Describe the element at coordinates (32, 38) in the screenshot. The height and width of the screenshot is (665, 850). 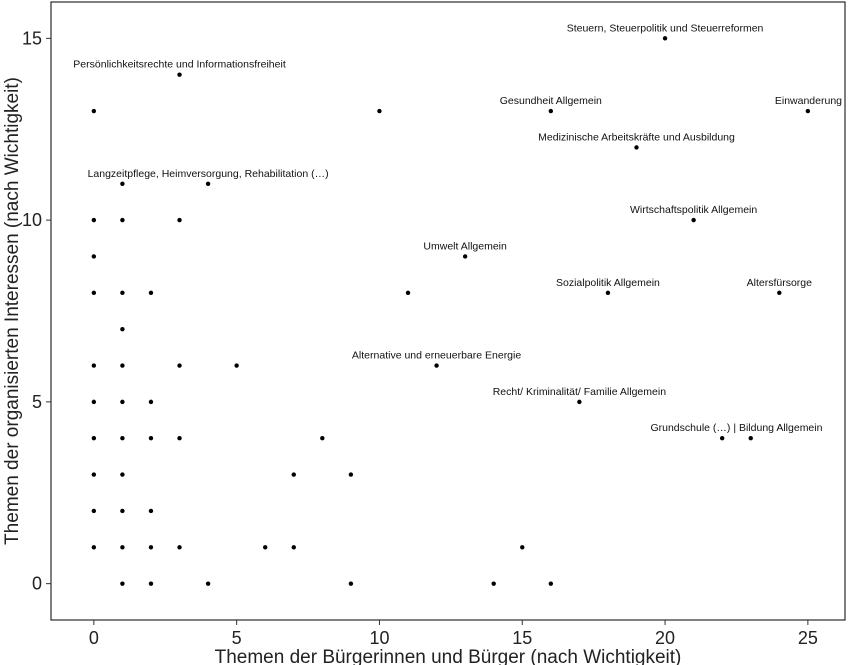
I see `y-tick-label: 15` at that location.